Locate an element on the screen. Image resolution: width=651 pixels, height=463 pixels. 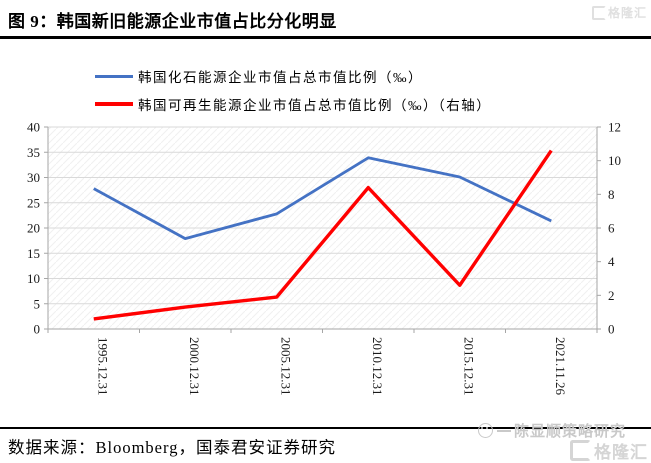
svg-text: 30 is located at coordinates (33, 177).